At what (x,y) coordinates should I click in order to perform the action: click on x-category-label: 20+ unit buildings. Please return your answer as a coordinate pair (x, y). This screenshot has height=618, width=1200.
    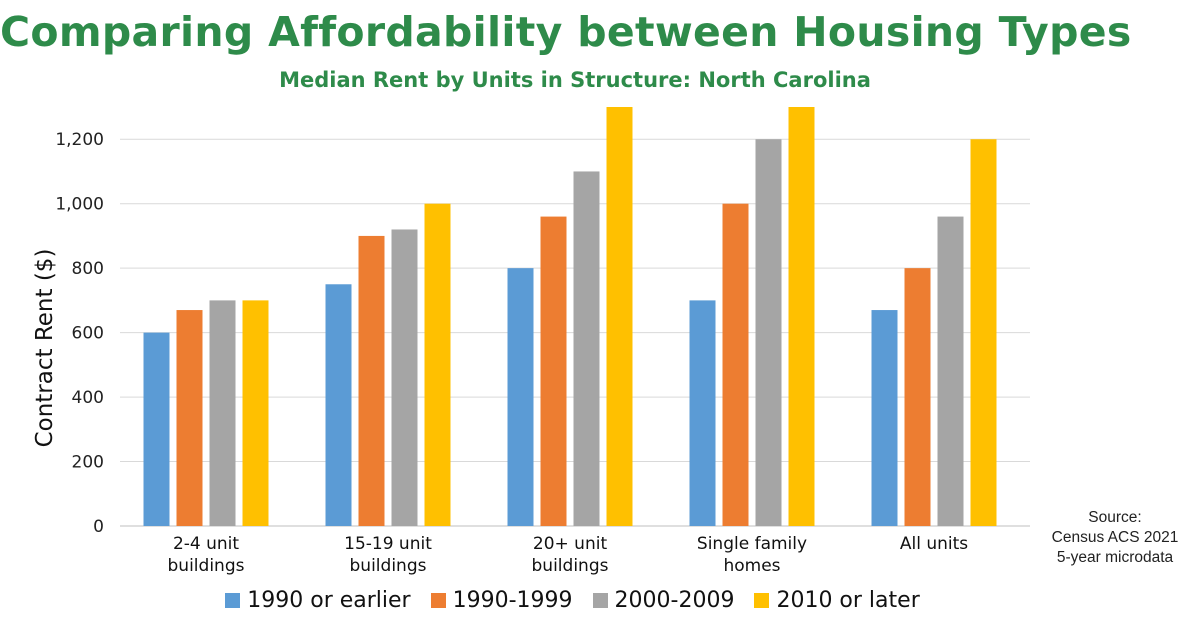
    Looking at the image, I should click on (570, 555).